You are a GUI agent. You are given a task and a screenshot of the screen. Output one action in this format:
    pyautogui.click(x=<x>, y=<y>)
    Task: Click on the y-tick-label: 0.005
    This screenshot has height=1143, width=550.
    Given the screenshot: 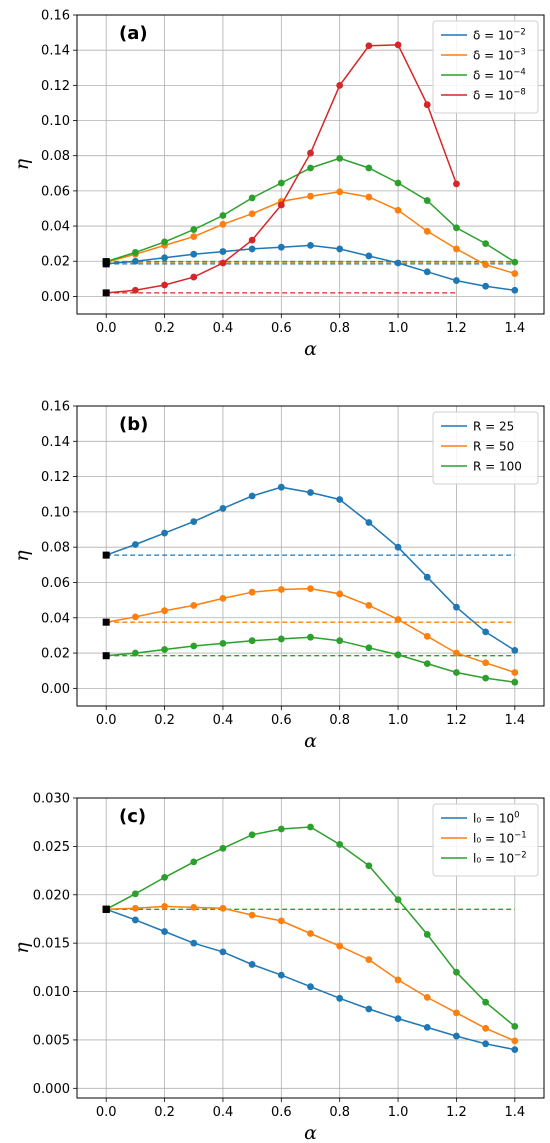 What is the action you would take?
    pyautogui.click(x=51, y=1040)
    